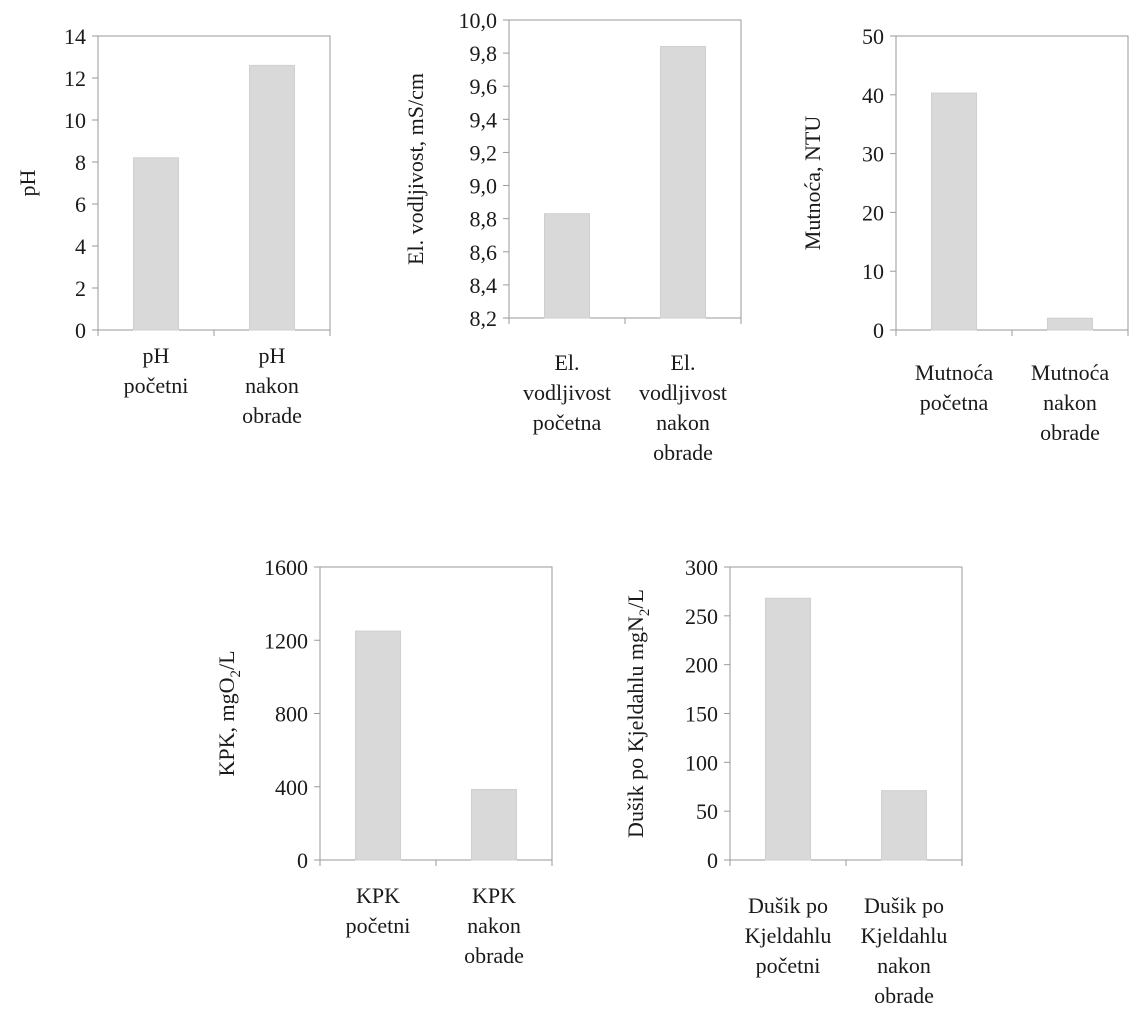 This screenshot has height=1030, width=1139. What do you see at coordinates (701, 665) in the screenshot?
I see `y-tick-label: 200` at bounding box center [701, 665].